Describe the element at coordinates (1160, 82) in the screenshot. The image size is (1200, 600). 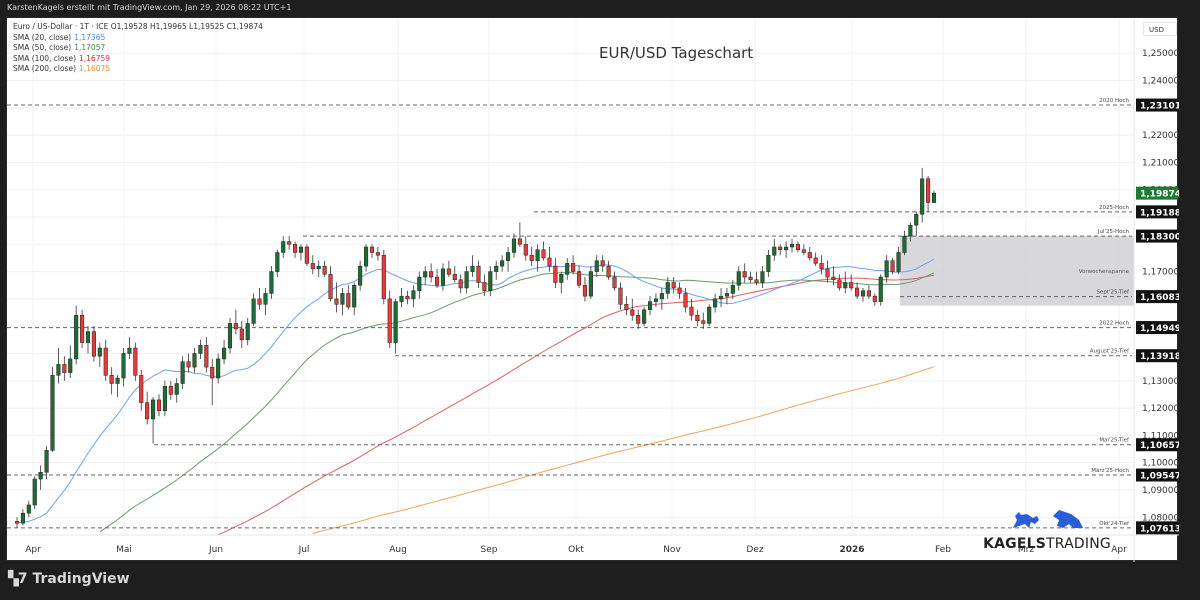
I see `price-tick: 1,24000` at that location.